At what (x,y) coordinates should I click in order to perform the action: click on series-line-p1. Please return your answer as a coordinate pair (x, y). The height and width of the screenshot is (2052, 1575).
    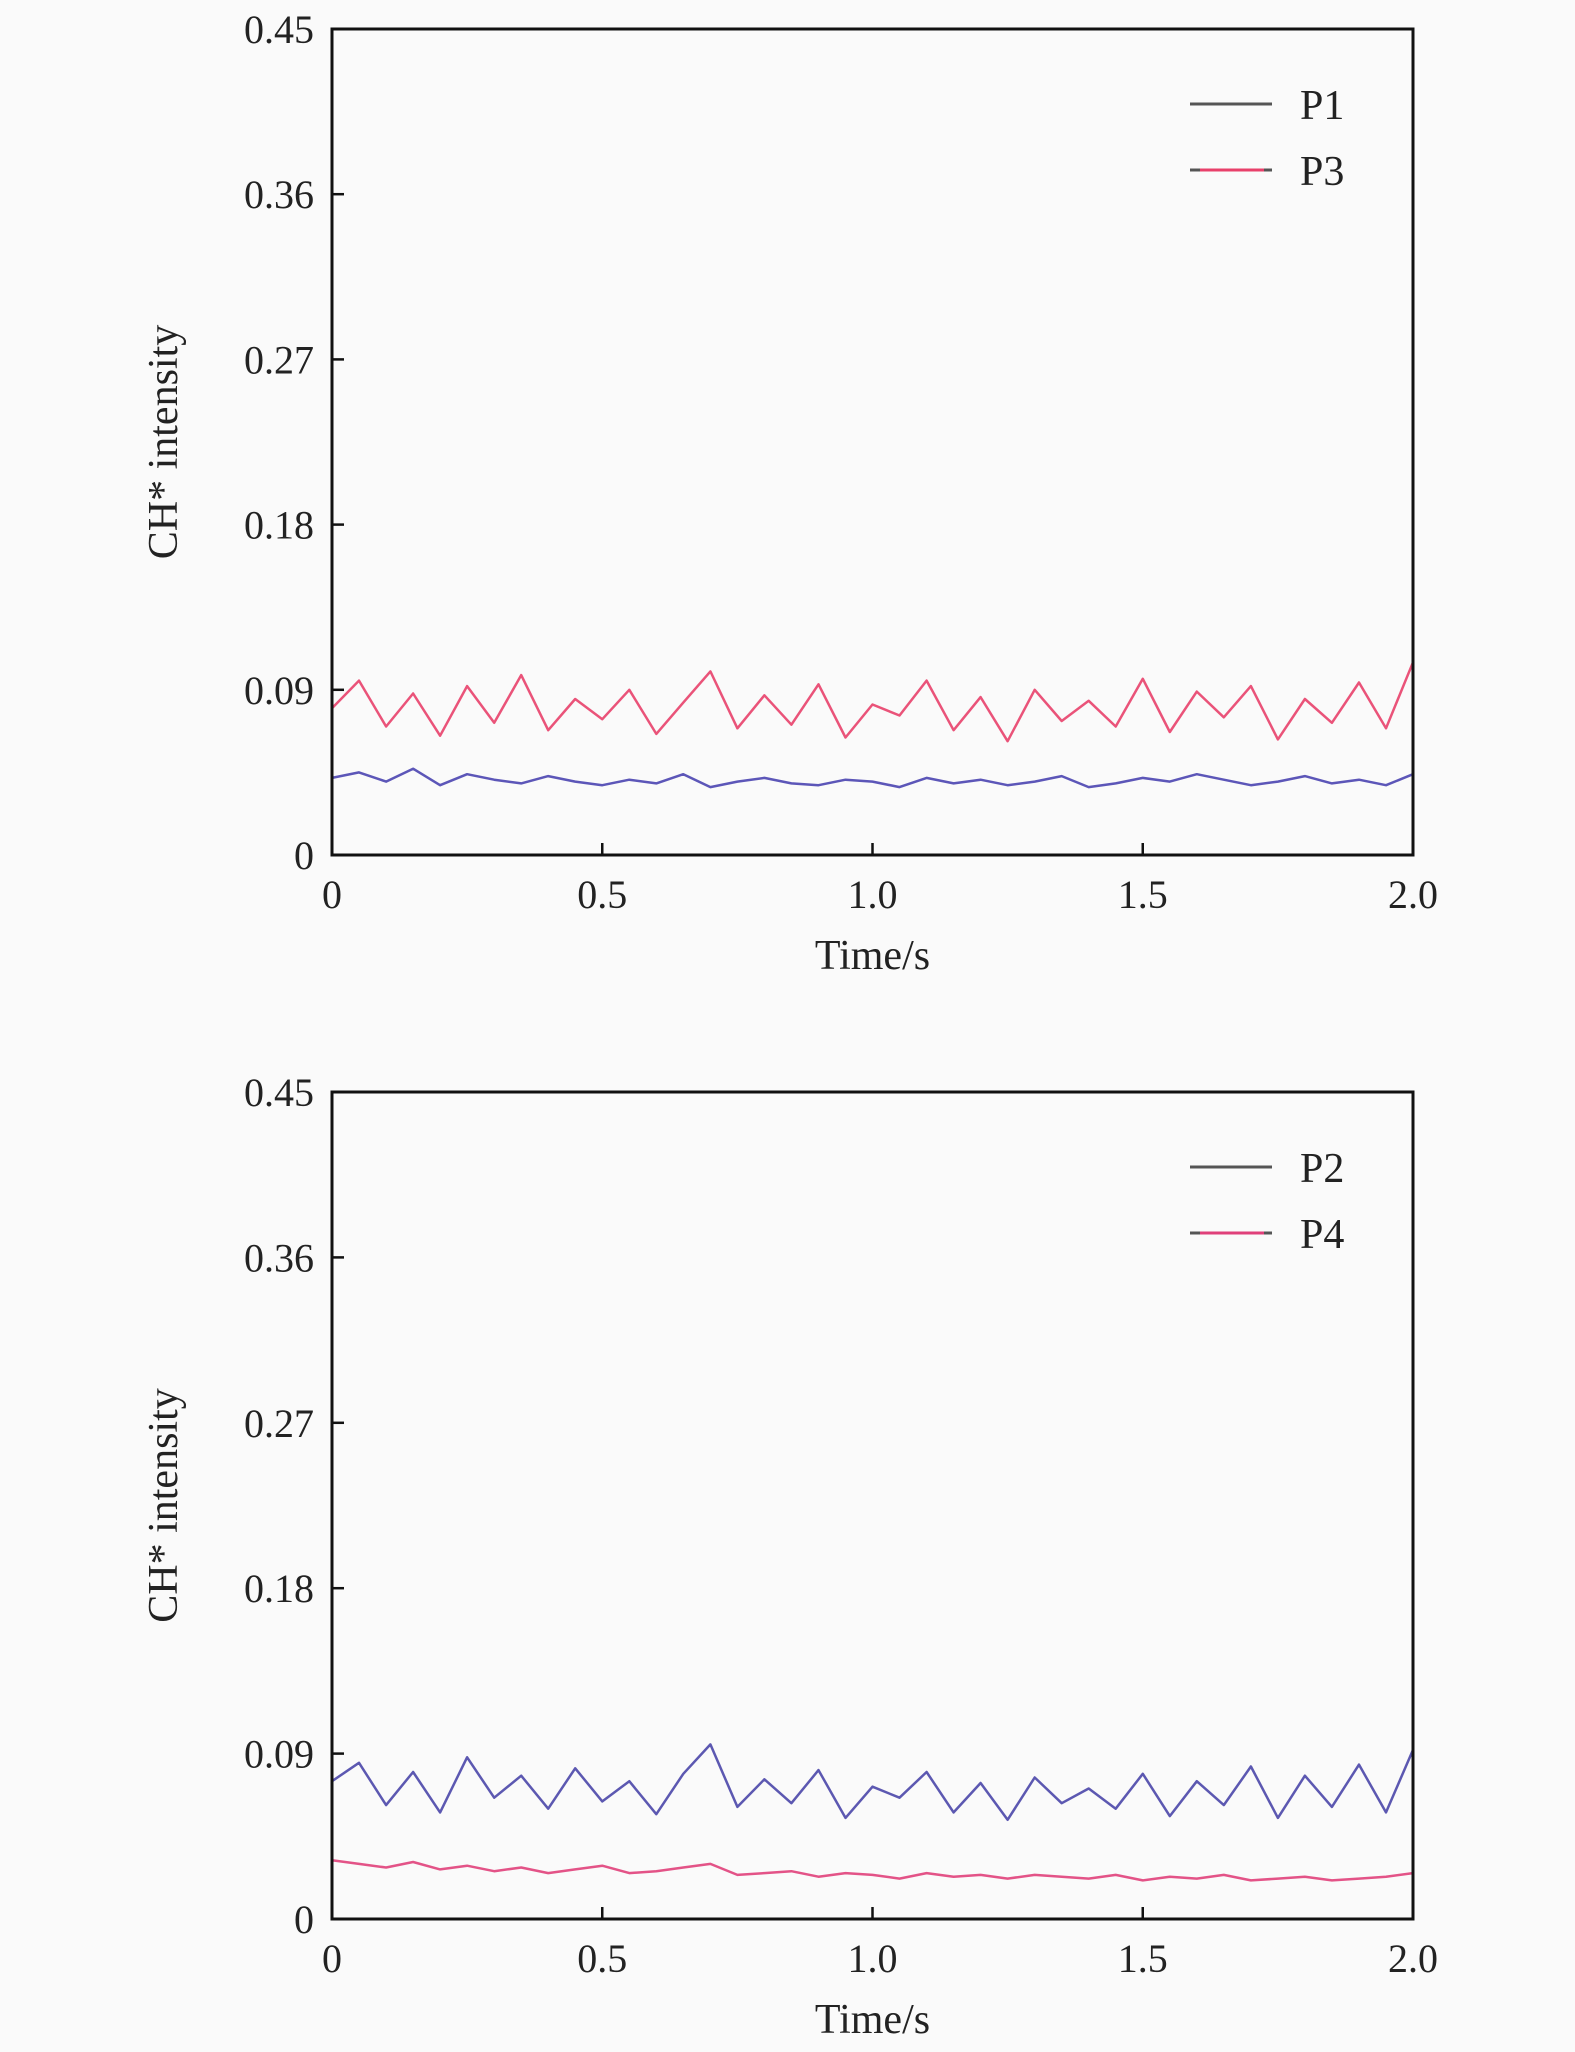
    Looking at the image, I should click on (872, 778).